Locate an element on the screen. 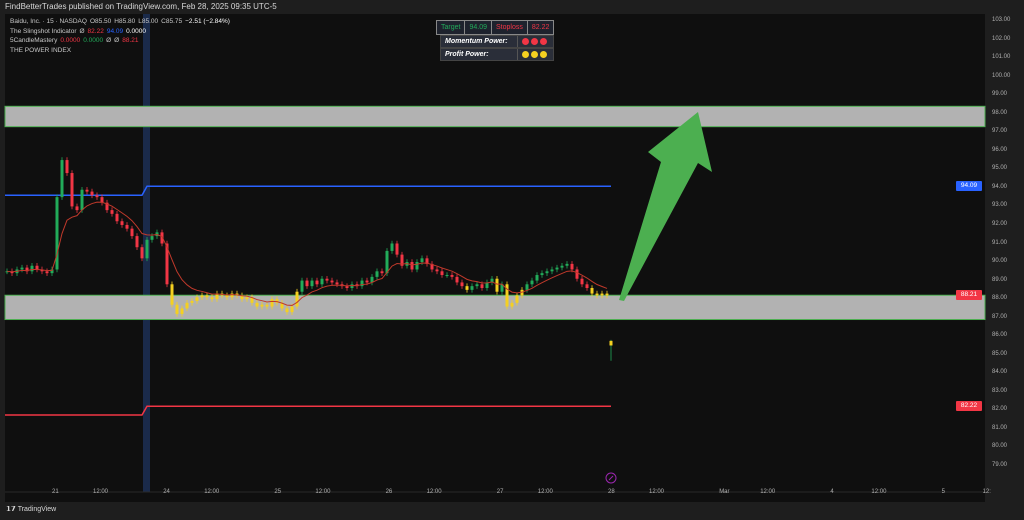 The width and height of the screenshot is (1024, 520). tradingview-logo-icon: 𝟭𝟳 is located at coordinates (12, 509).